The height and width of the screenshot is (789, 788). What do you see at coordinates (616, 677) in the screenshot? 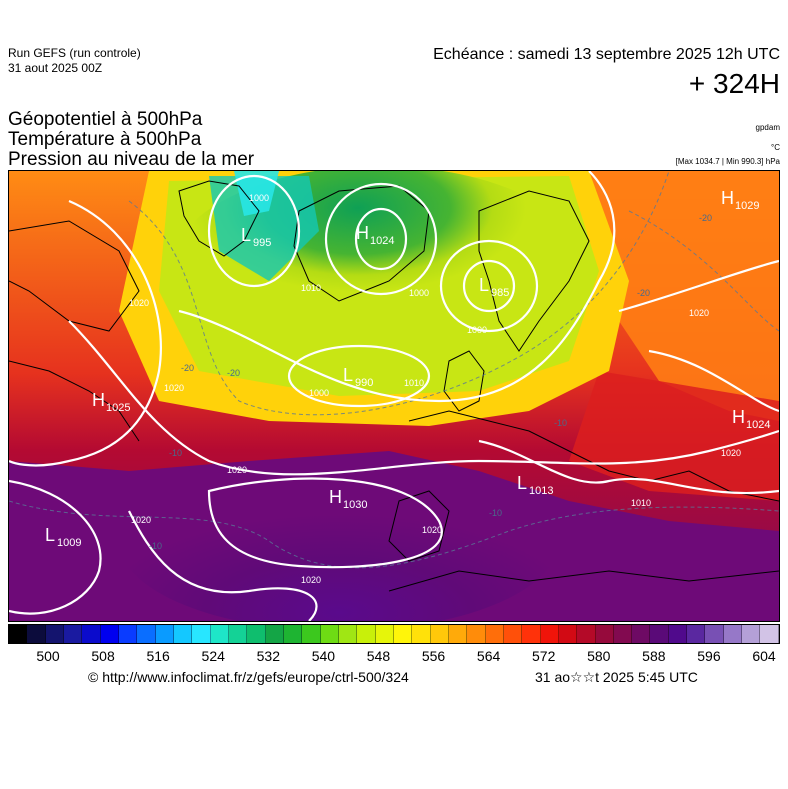
I see `generated-time: 31 ao☆☆t 2025 5:45 UTC` at bounding box center [616, 677].